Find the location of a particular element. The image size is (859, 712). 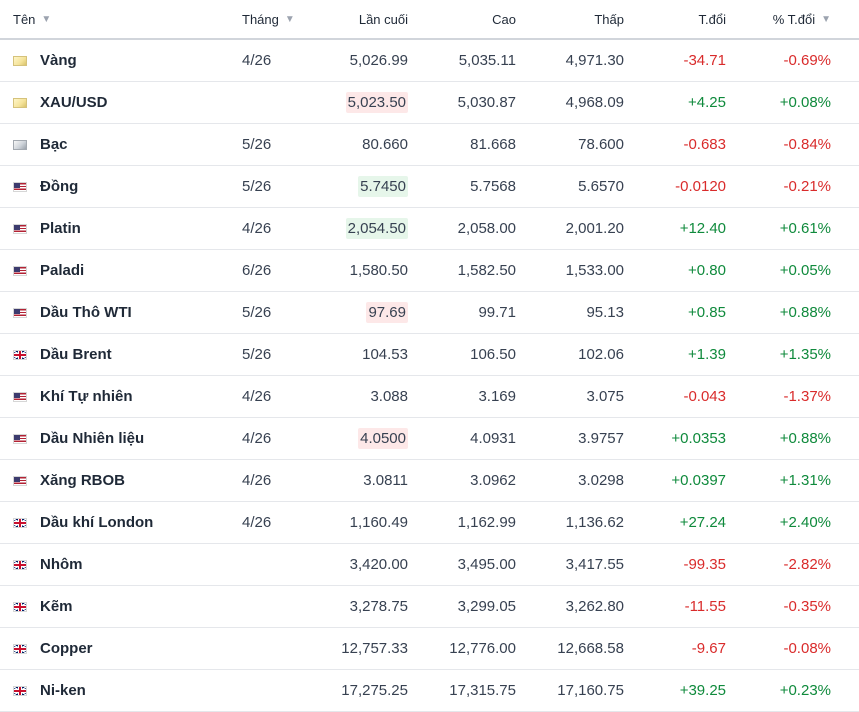

low-cell: 2,001.20 is located at coordinates (594, 228).